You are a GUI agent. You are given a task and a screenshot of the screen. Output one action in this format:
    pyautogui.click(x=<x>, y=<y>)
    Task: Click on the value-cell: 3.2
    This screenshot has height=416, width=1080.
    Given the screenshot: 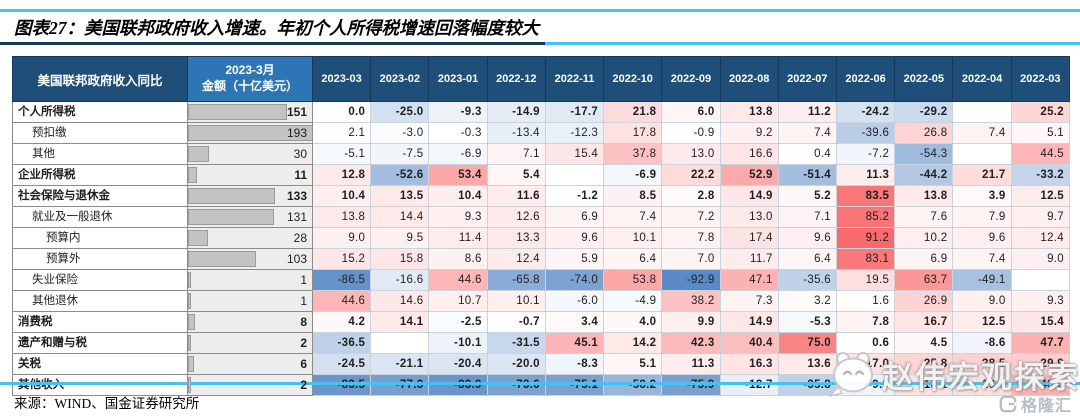 What is the action you would take?
    pyautogui.click(x=807, y=301)
    